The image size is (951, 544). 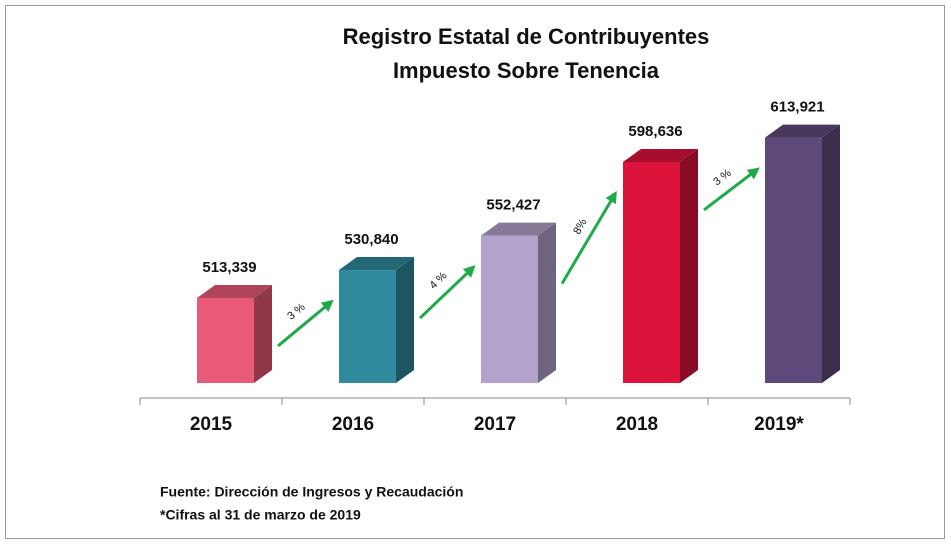 I want to click on x-tick-label: 2019*, so click(x=779, y=424).